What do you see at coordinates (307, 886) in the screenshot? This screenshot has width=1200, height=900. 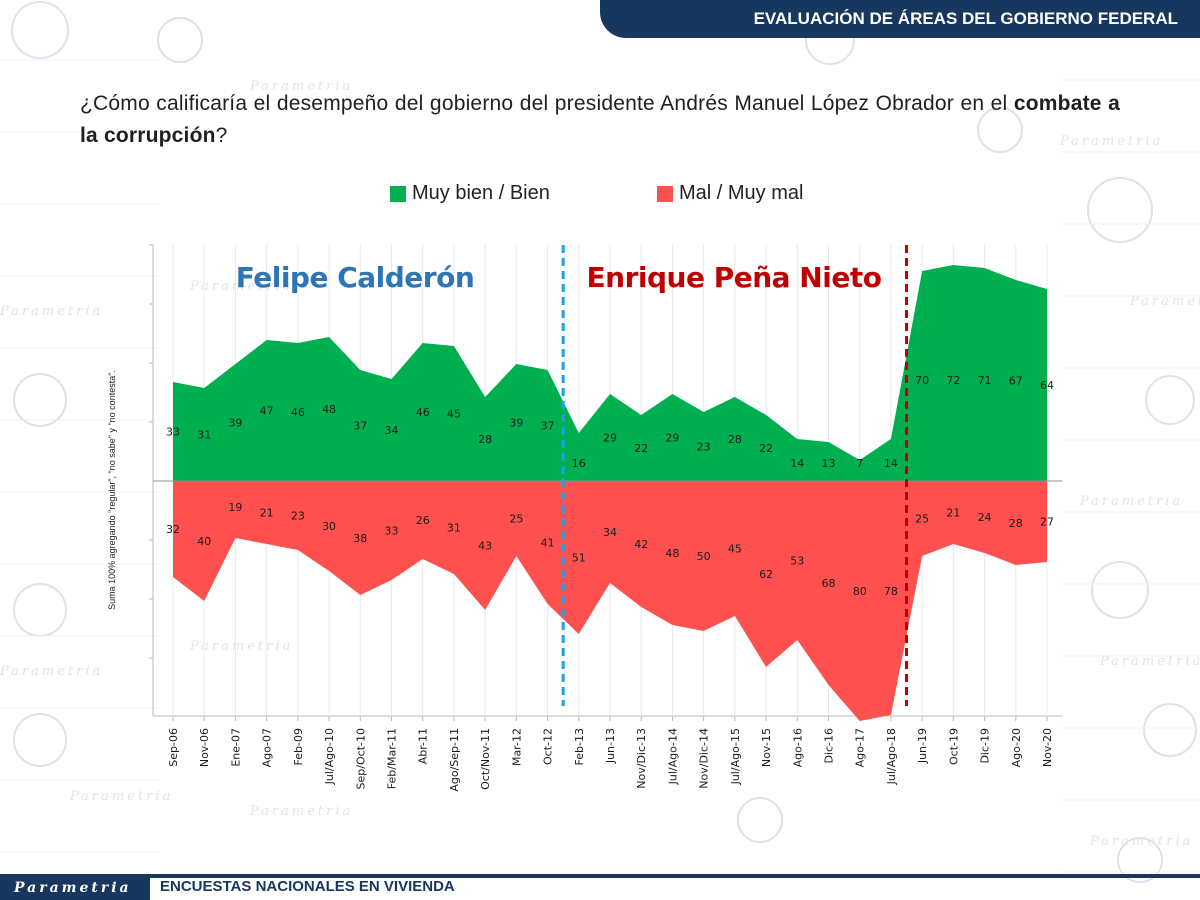 I see `footer-text: ENCUESTAS NACIONALES EN VIVIENDA` at bounding box center [307, 886].